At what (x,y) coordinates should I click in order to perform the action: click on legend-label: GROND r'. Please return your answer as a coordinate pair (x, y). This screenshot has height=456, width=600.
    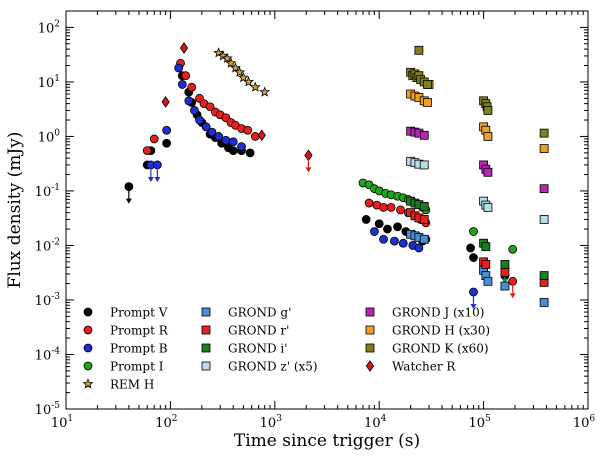
    Looking at the image, I should click on (258, 331).